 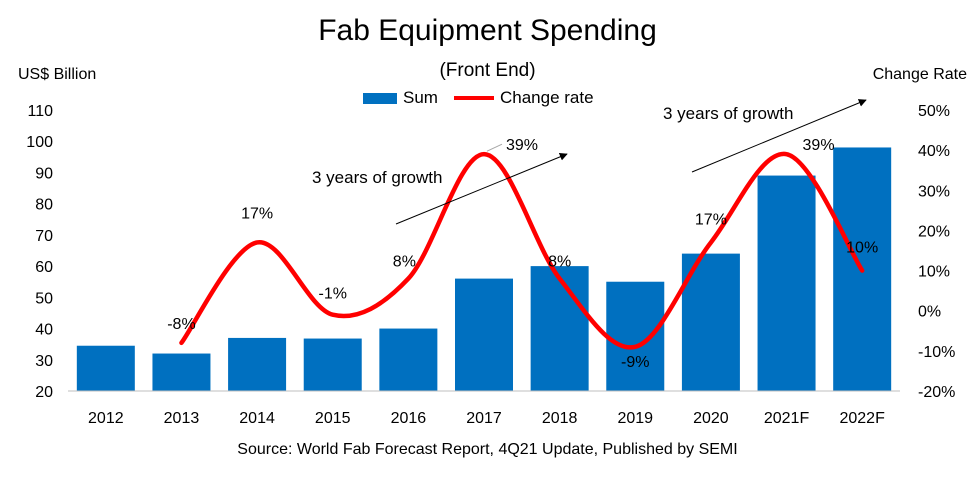 I want to click on y-tick-label: 110, so click(x=40, y=111).